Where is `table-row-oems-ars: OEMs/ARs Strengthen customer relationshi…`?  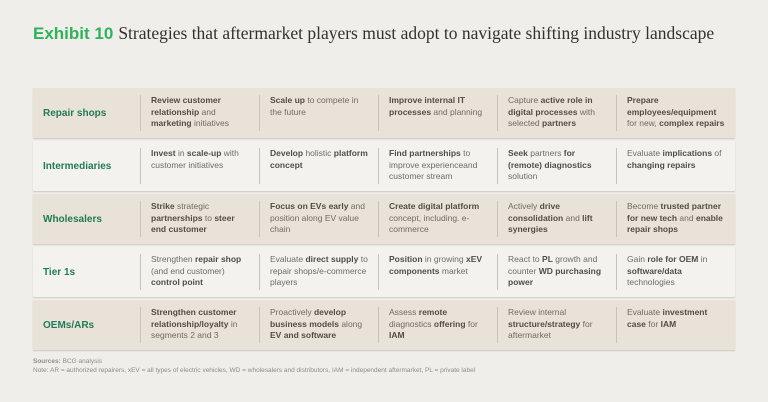
table-row-oems-ars: OEMs/ARs Strengthen customer relationshi… is located at coordinates (384, 325).